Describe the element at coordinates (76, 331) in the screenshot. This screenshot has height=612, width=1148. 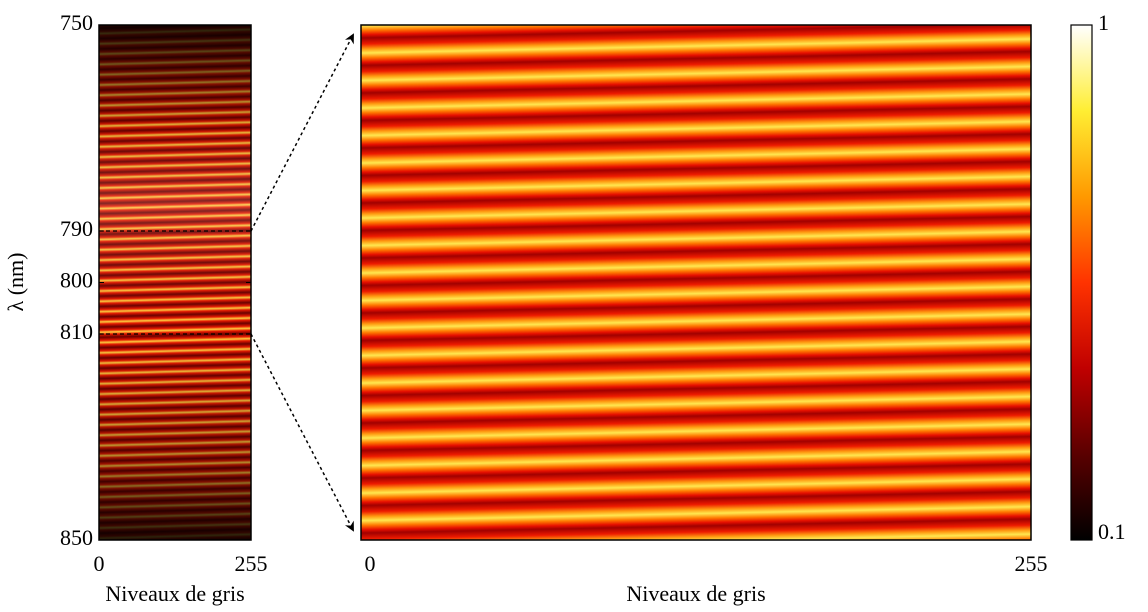
I see `y-tick-label: 810` at that location.